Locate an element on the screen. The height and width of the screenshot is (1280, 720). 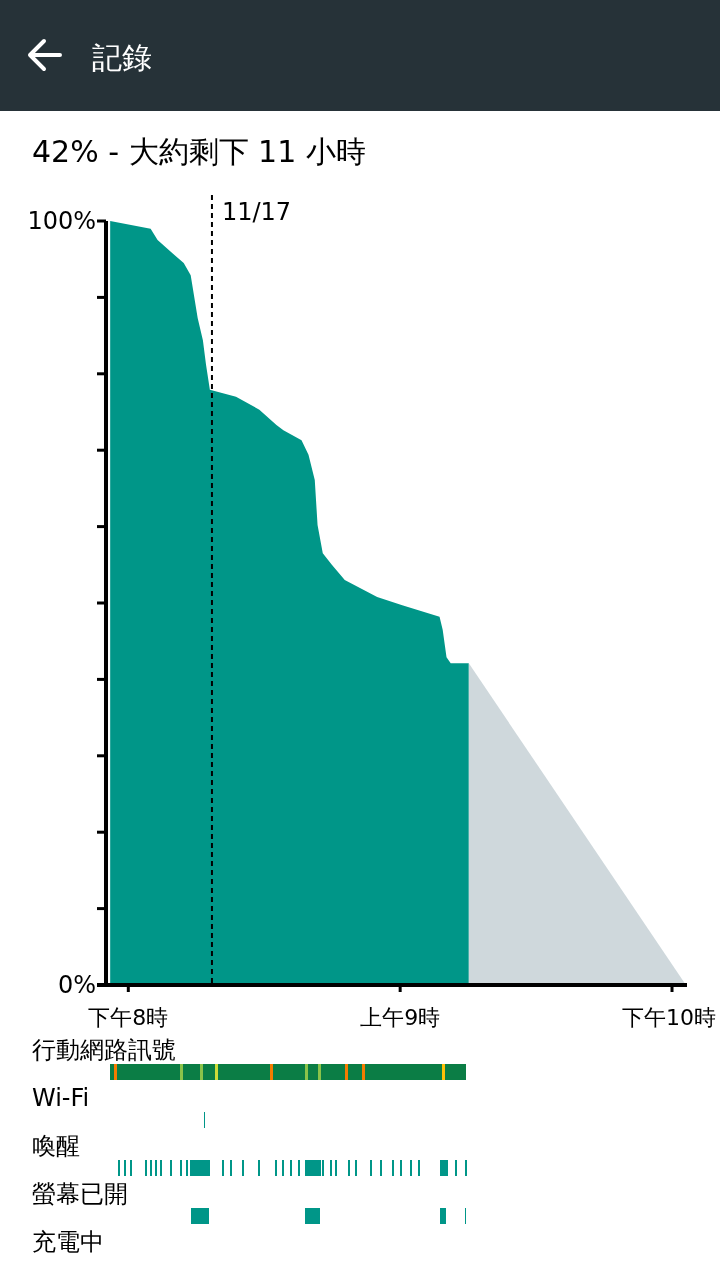
text: 螢幕已開 is located at coordinates (80, 1194).